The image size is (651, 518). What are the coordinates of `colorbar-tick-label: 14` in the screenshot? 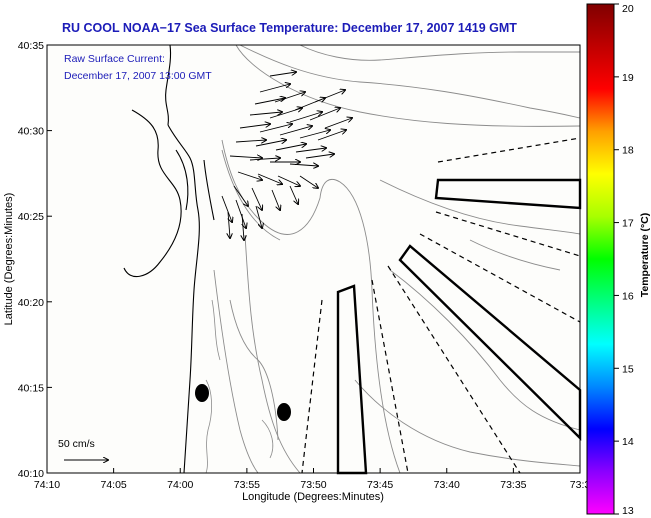 It's located at (628, 442).